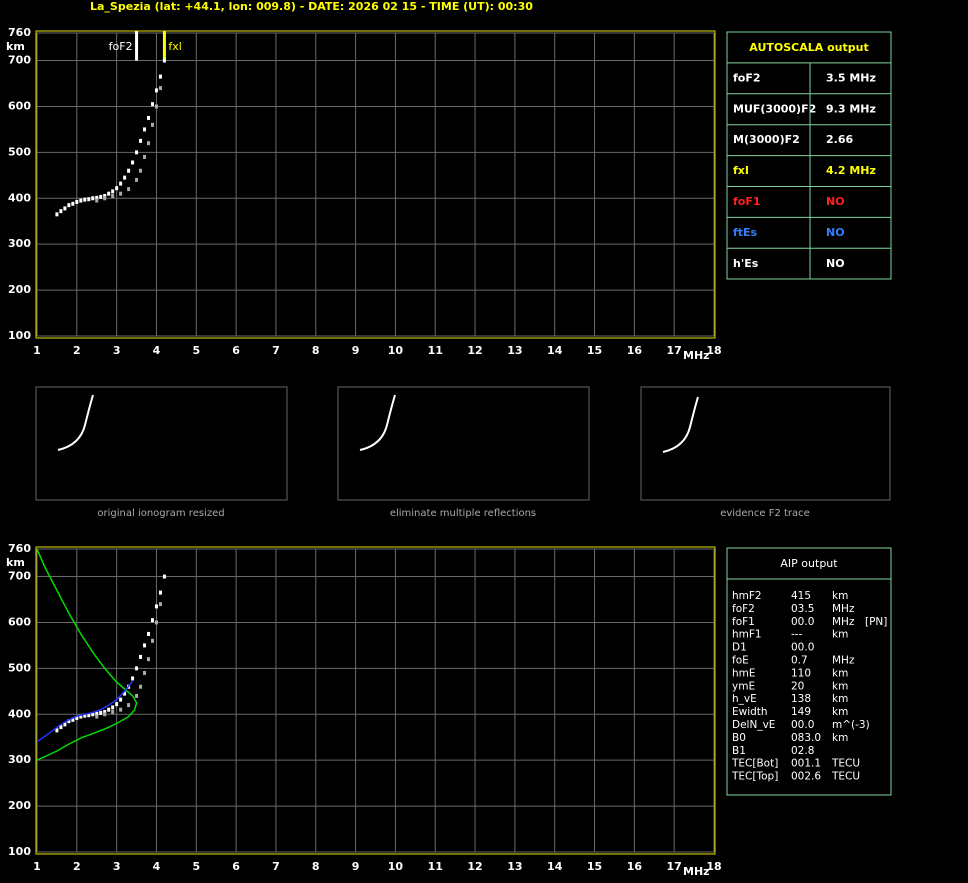  Describe the element at coordinates (774, 108) in the screenshot. I see `row-label: MUF(3000)F2` at that location.